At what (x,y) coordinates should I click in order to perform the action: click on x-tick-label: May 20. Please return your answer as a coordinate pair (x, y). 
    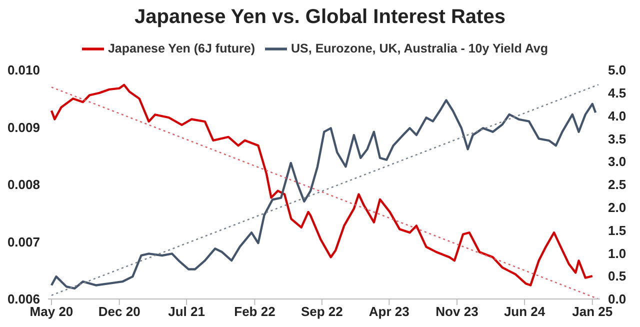
    Looking at the image, I should click on (52, 312).